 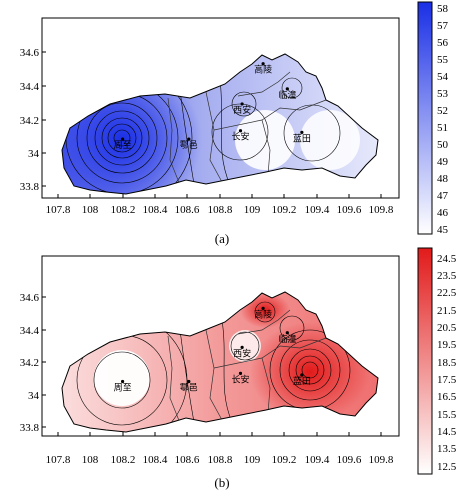 What do you see at coordinates (443, 196) in the screenshot?
I see `colorbar-label: 47` at bounding box center [443, 196].